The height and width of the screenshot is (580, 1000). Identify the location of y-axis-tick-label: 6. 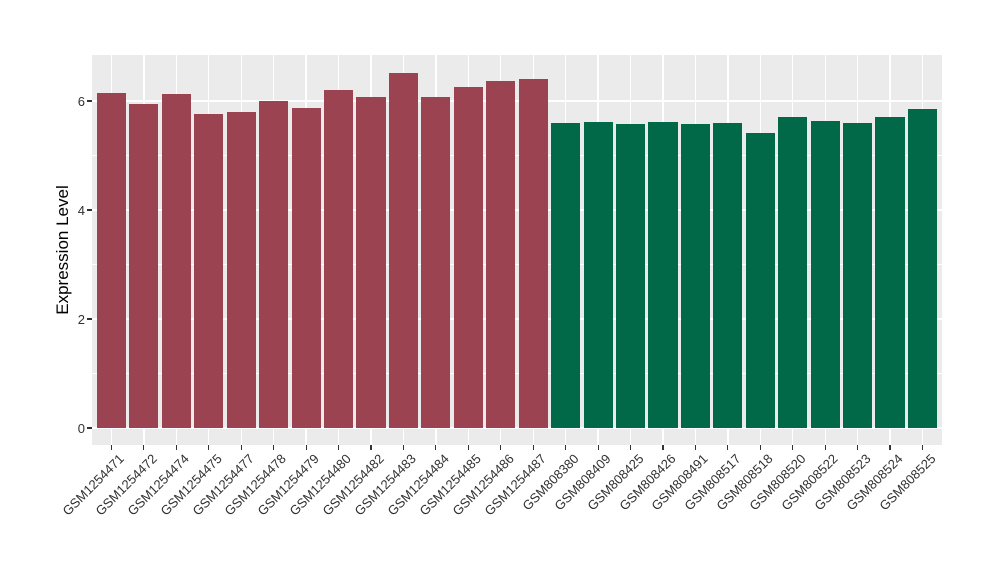
(81, 101).